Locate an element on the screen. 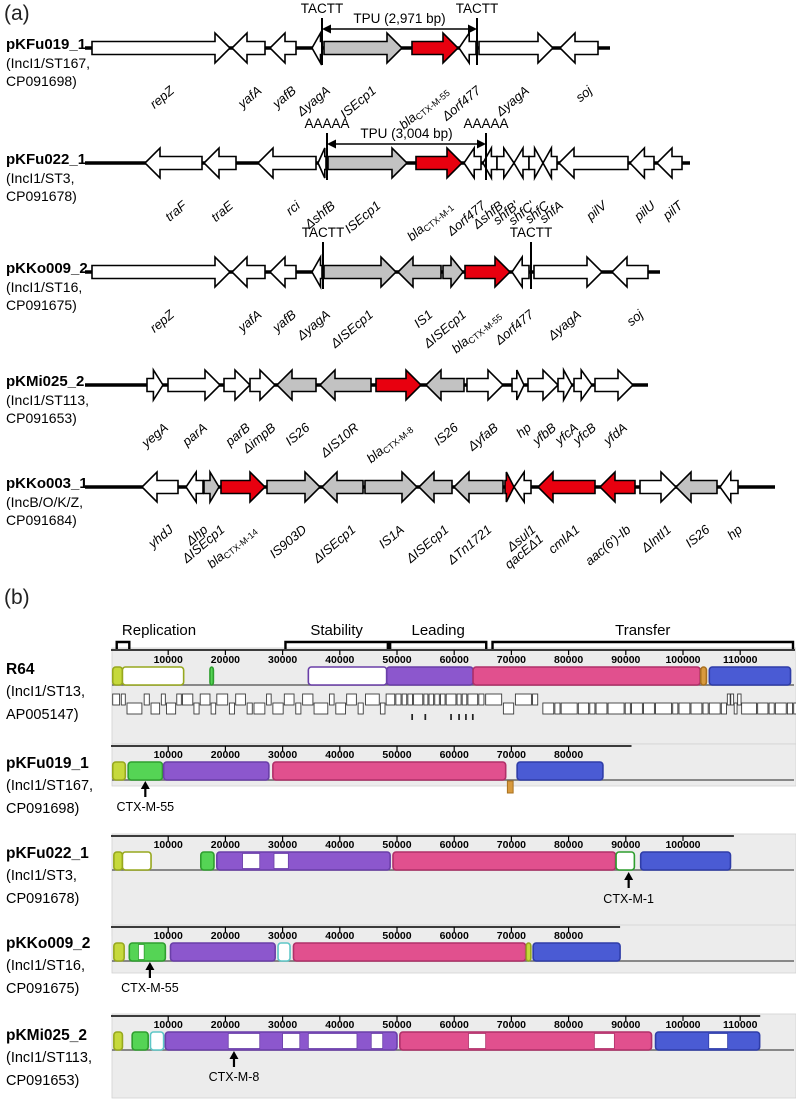  scale-tick-label: 60000 is located at coordinates (454, 1025).